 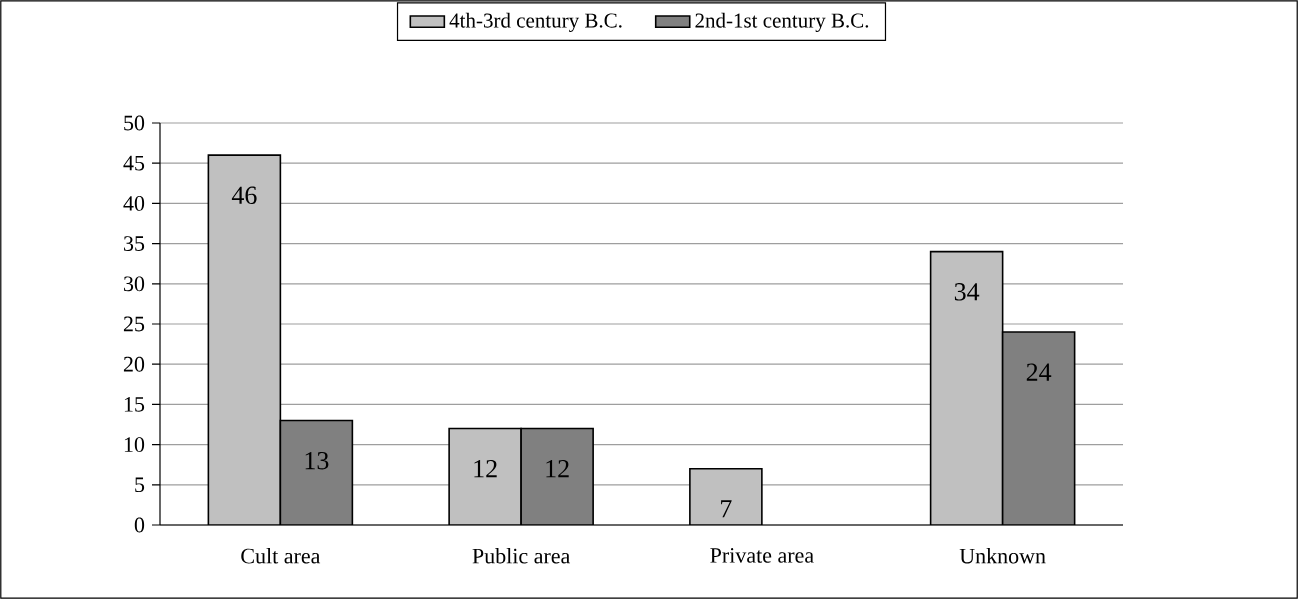 I want to click on data-label: 46, so click(x=244, y=195).